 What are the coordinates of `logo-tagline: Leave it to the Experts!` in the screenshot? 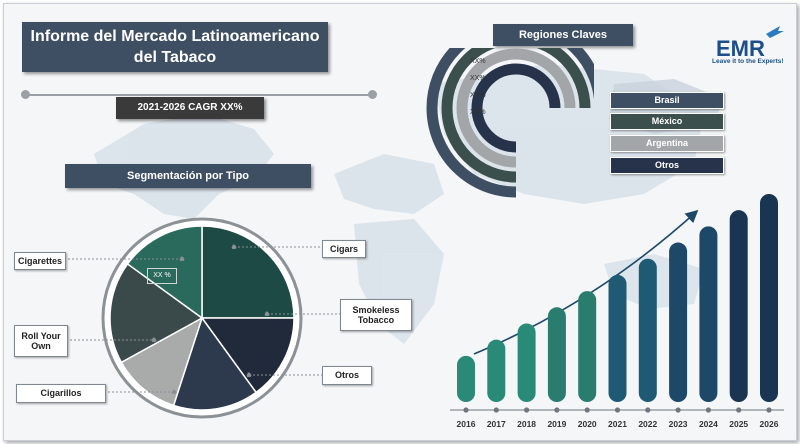 It's located at (748, 61).